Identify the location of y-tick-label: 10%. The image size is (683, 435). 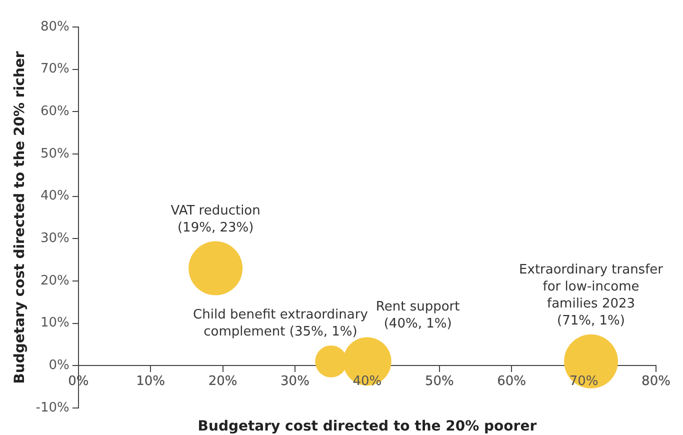
(55, 323).